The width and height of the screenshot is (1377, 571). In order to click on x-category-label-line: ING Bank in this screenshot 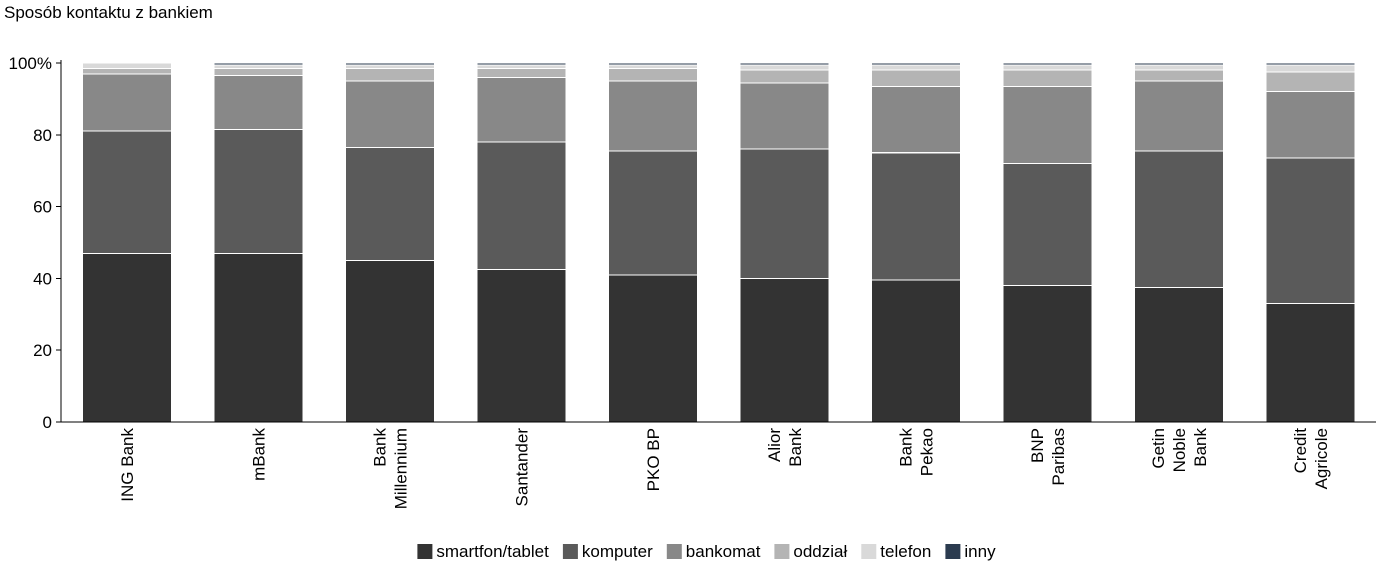, I will do `click(127, 465)`.